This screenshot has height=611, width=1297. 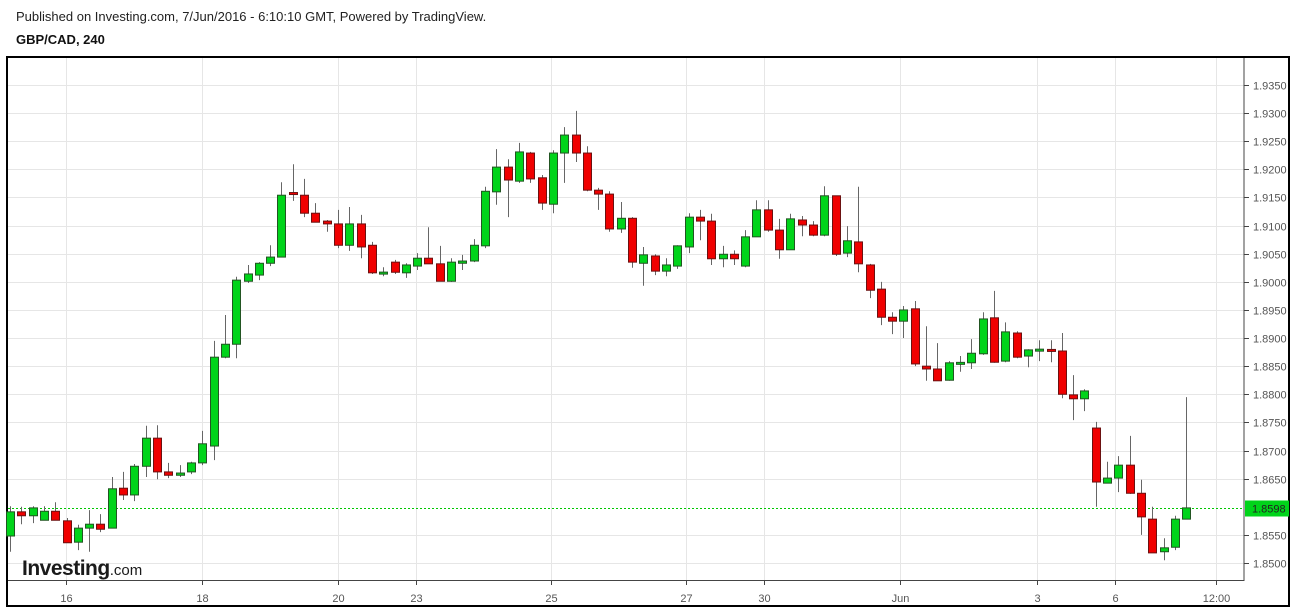 What do you see at coordinates (1270, 481) in the screenshot?
I see `y-tick-label: 1.8650` at bounding box center [1270, 481].